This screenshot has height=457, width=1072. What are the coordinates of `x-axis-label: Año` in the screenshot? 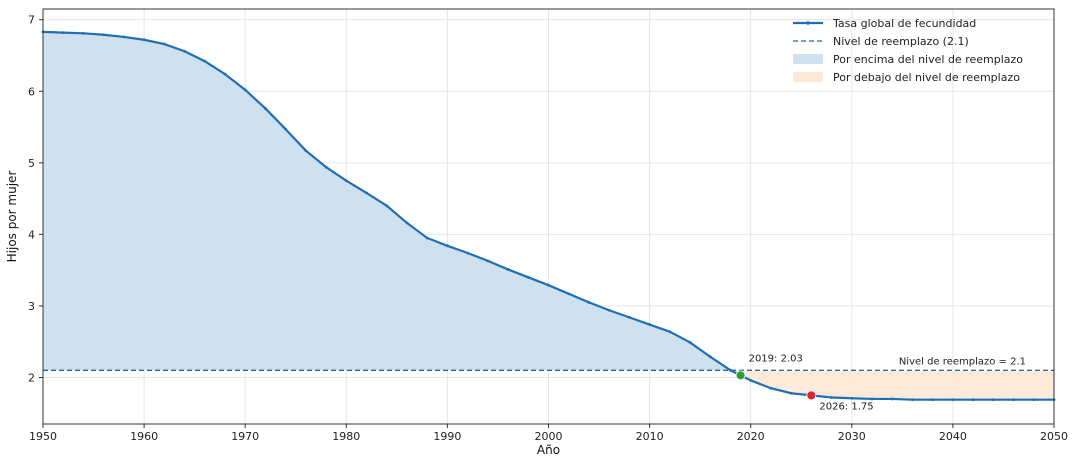 It's located at (548, 450).